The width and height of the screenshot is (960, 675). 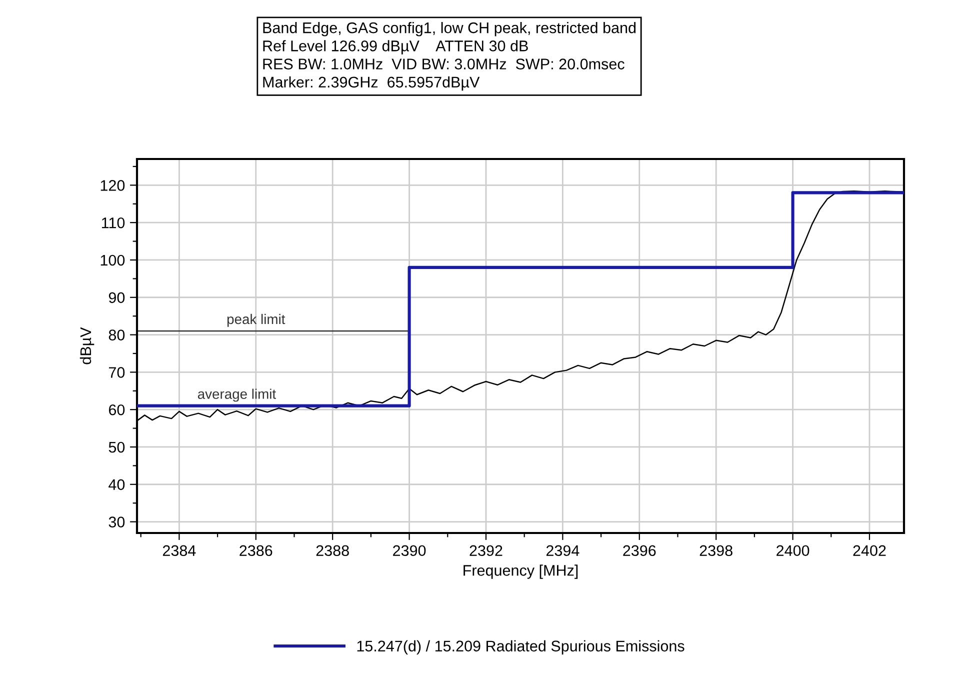 What do you see at coordinates (716, 550) in the screenshot?
I see `x-tick-label: 2398` at bounding box center [716, 550].